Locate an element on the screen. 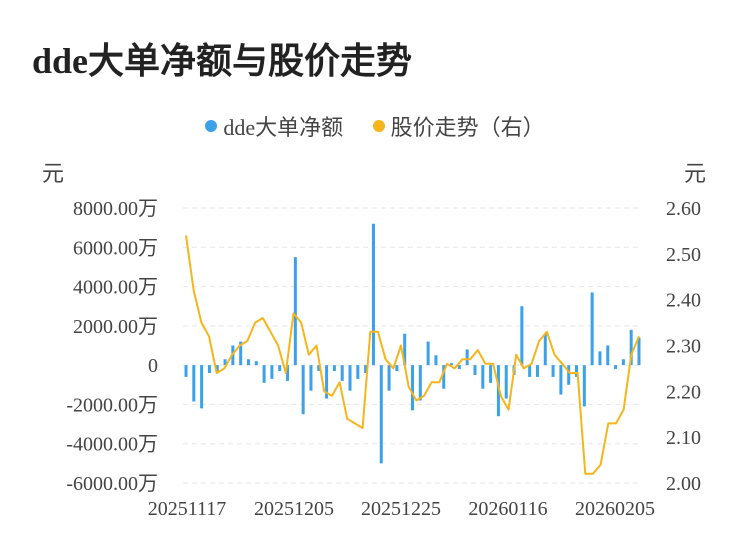  x-axis-tick-label: 20260205 is located at coordinates (615, 509).